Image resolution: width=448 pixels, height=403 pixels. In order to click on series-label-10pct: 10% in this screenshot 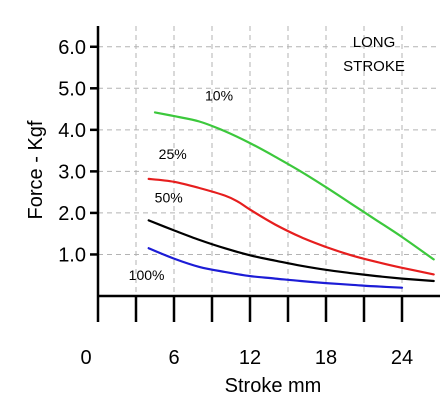, I will do `click(219, 95)`.